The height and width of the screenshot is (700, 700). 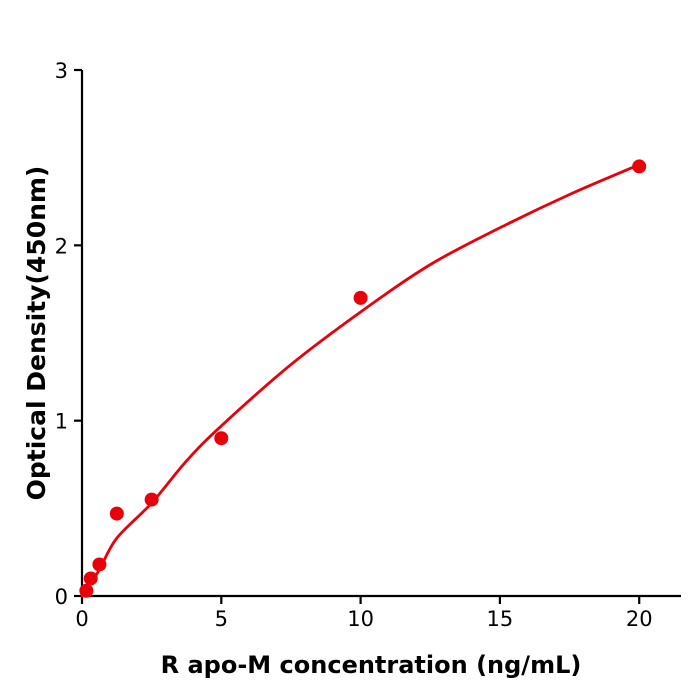 What do you see at coordinates (221, 619) in the screenshot?
I see `x-axis-tick-label: 5` at bounding box center [221, 619].